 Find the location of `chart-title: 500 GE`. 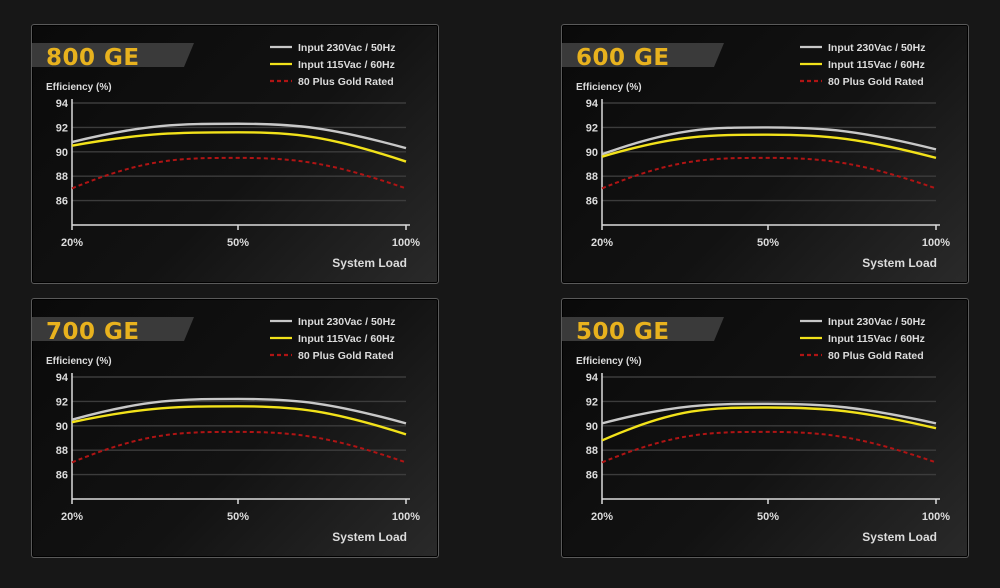

chart-title: 500 GE is located at coordinates (623, 332).